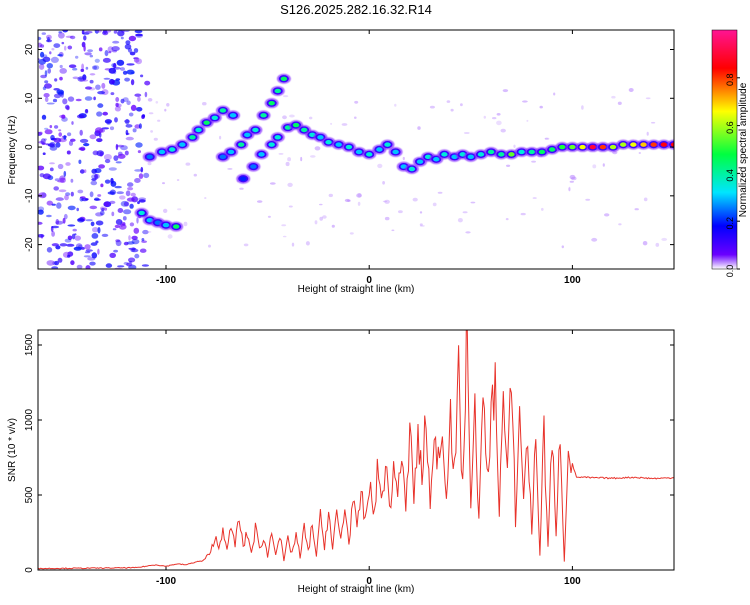  What do you see at coordinates (29, 570) in the screenshot?
I see `y-tick-label: 0` at bounding box center [29, 570].